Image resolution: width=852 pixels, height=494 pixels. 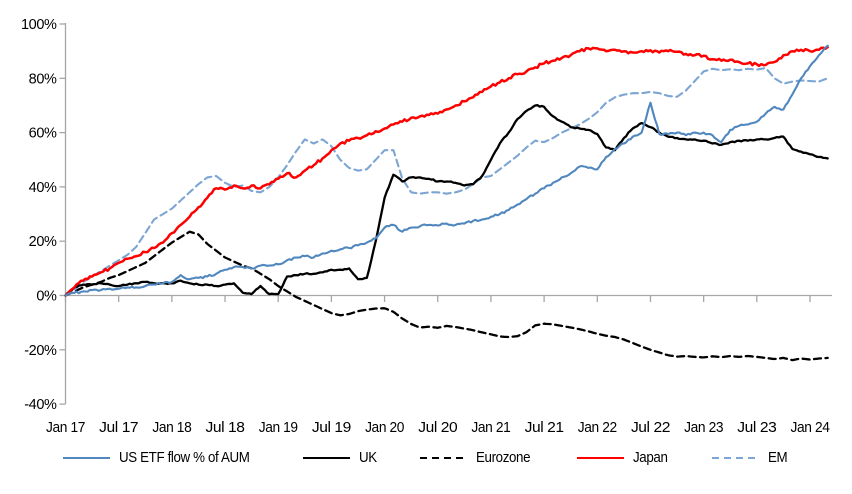 What do you see at coordinates (118, 428) in the screenshot?
I see `x-tick-label: Jul 17` at bounding box center [118, 428].